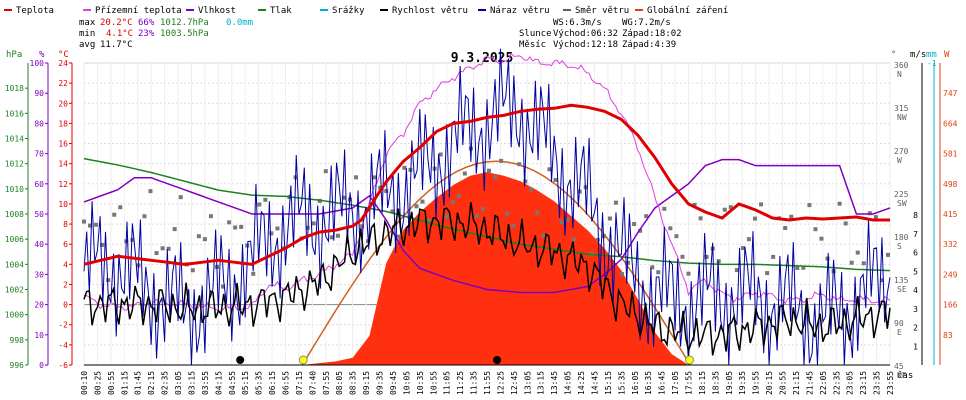 The height and width of the screenshot is (400, 966). I want to click on dir-tick-label: N, so click(899, 74).